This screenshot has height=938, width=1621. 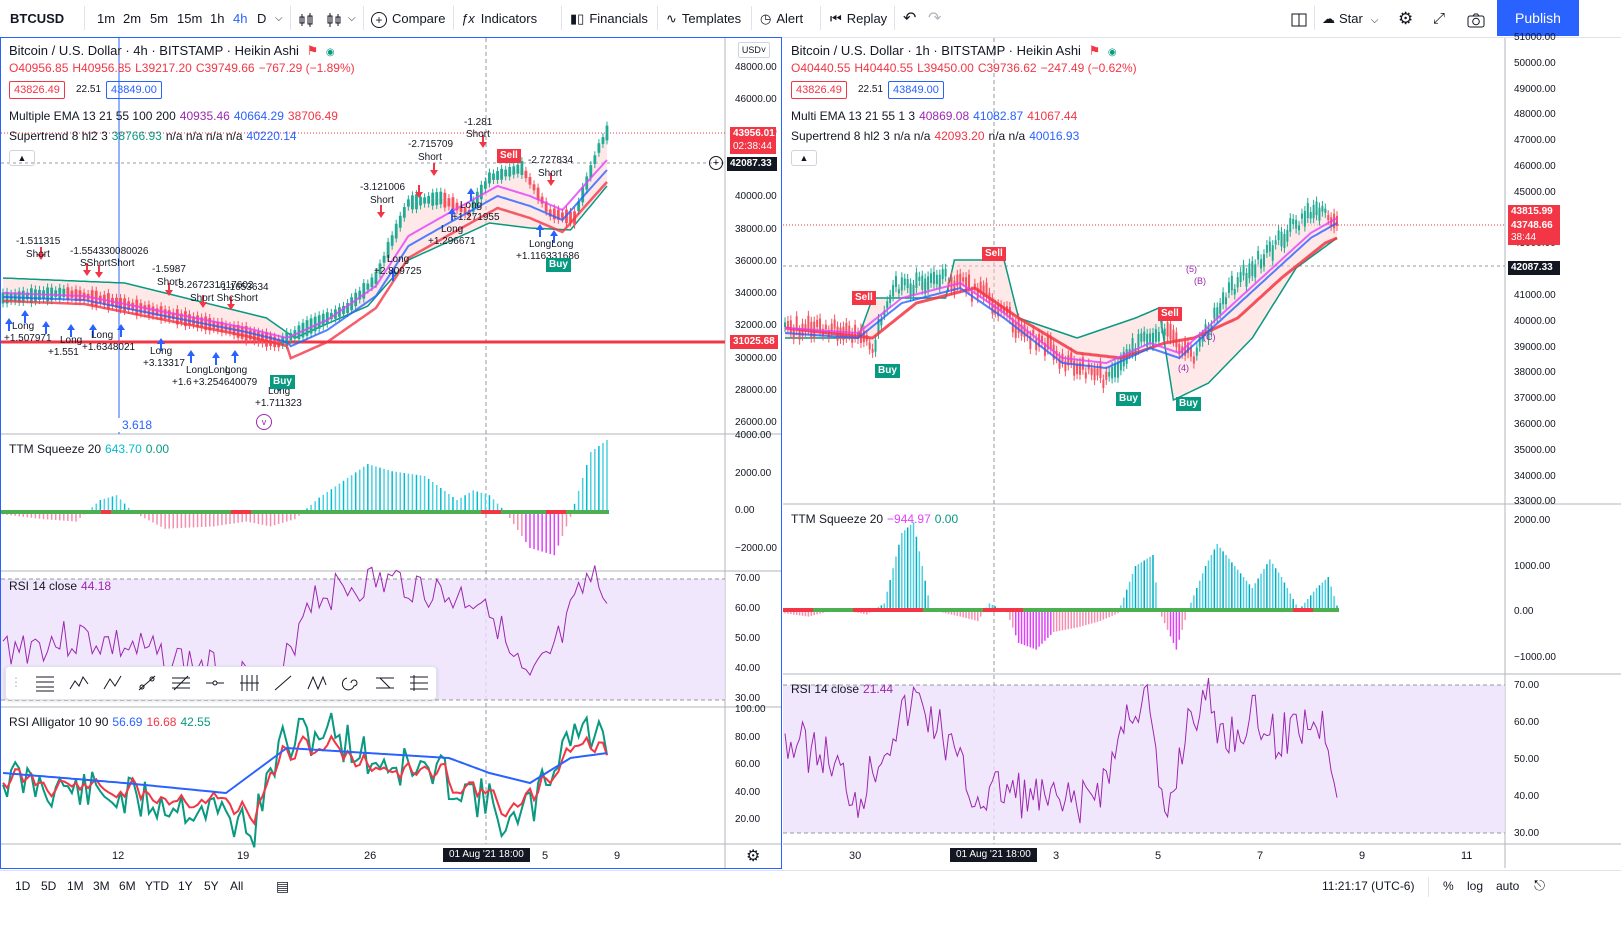 What do you see at coordinates (101, 886) in the screenshot?
I see `range-3m: 3M` at bounding box center [101, 886].